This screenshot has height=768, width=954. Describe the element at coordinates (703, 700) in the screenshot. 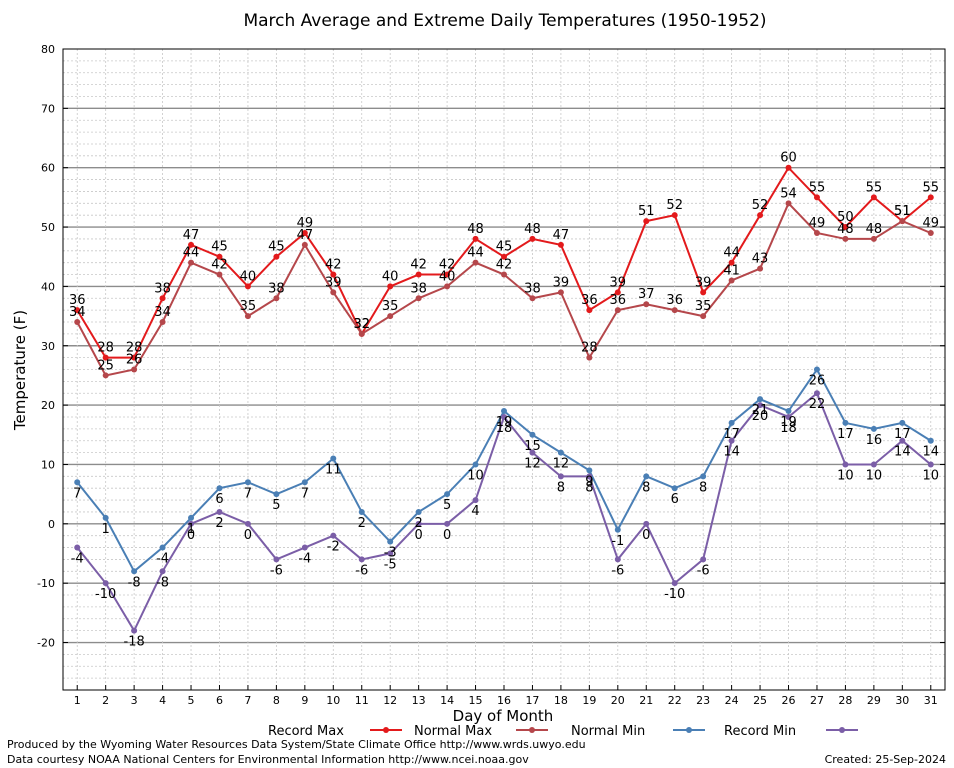

I see `x-tick-label: 23` at that location.